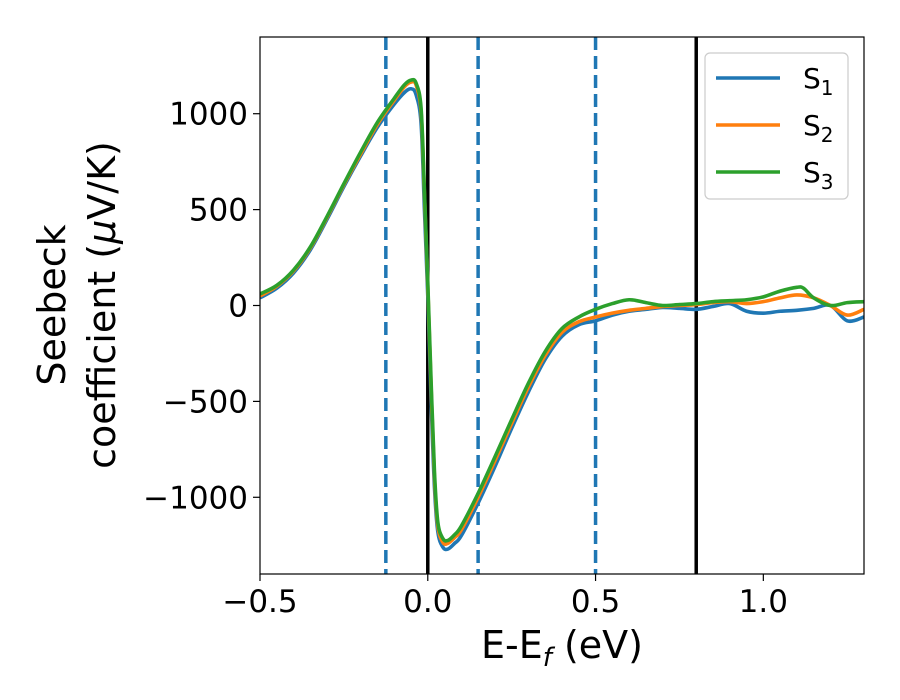  What do you see at coordinates (259, 602) in the screenshot?
I see `x-tick-label: −0.5` at bounding box center [259, 602].